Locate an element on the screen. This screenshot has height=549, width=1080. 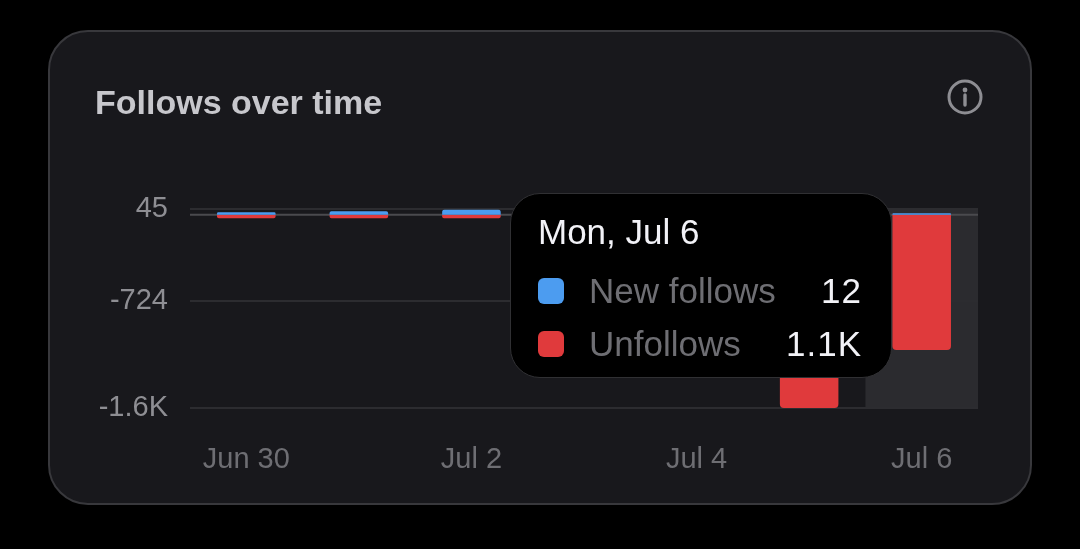
x-tick-label: Jul 2 is located at coordinates (471, 458).